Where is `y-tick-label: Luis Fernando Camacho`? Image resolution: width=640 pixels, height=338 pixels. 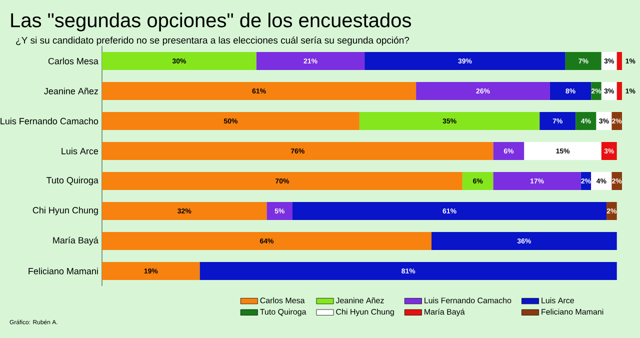 y-tick-label: Luis Fernando Camacho is located at coordinates (49, 121).